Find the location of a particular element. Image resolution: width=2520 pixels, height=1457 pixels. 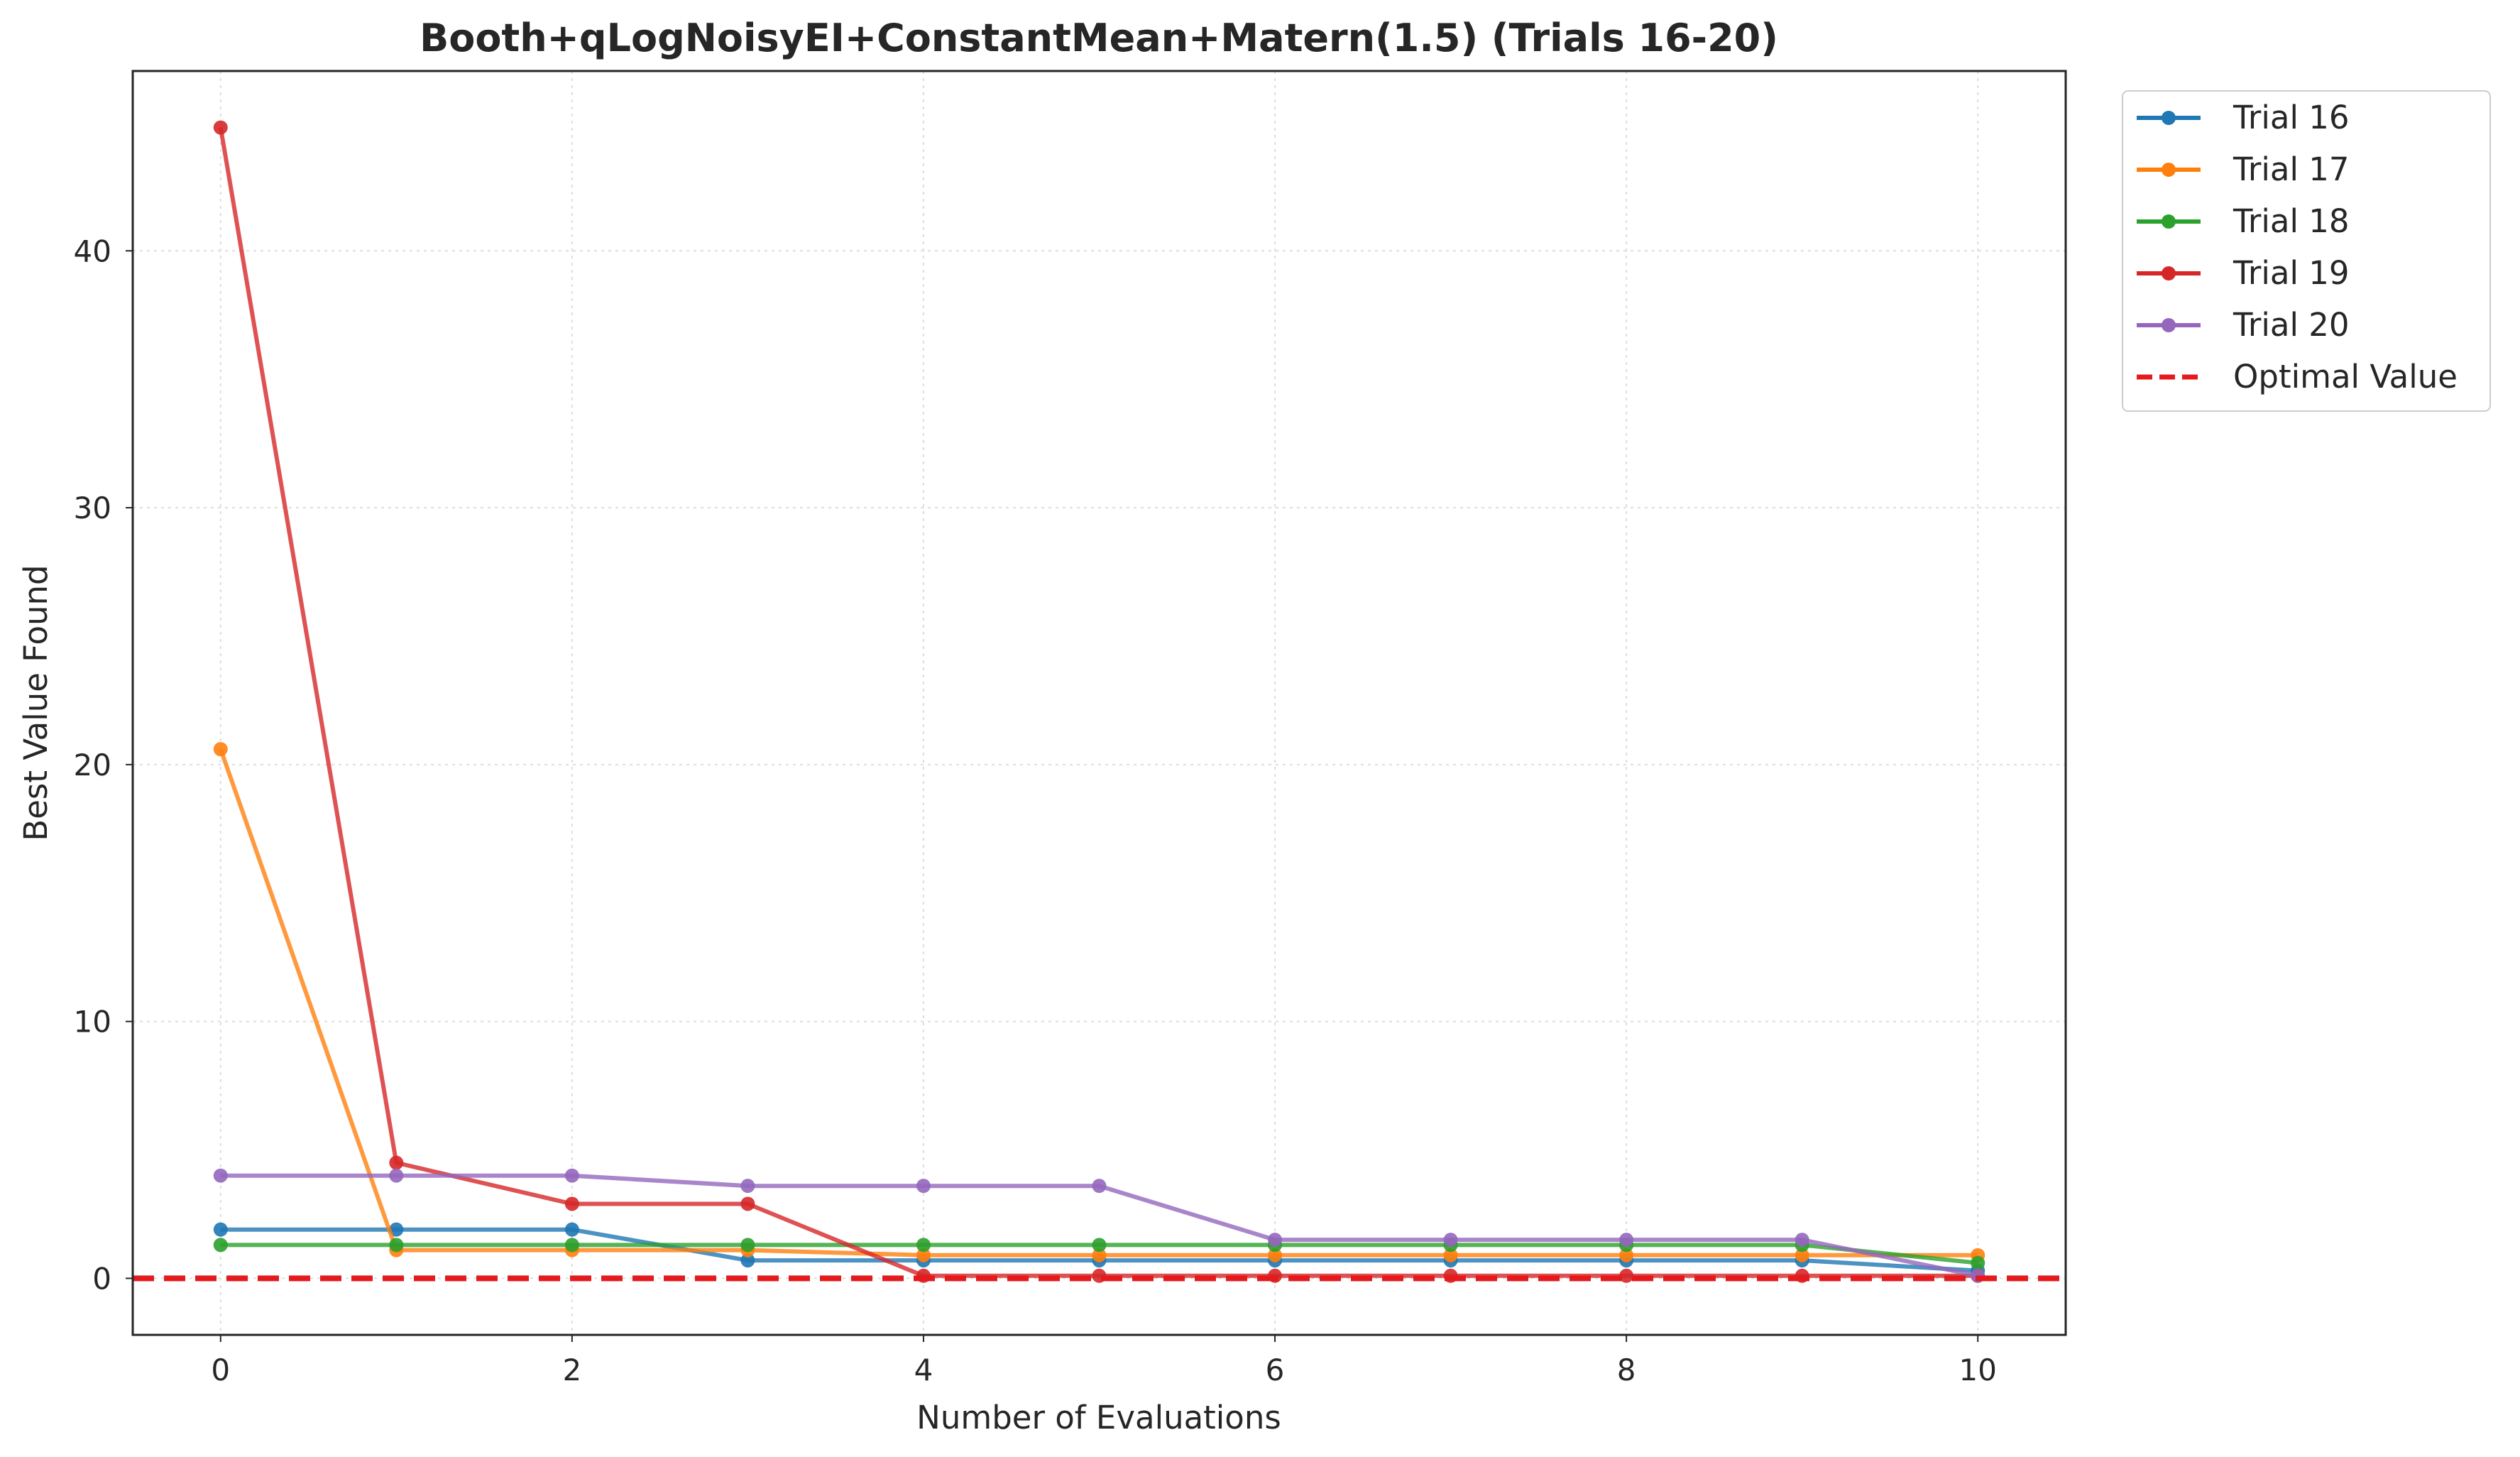

y-axis-label: Best Value Found is located at coordinates (36, 702).